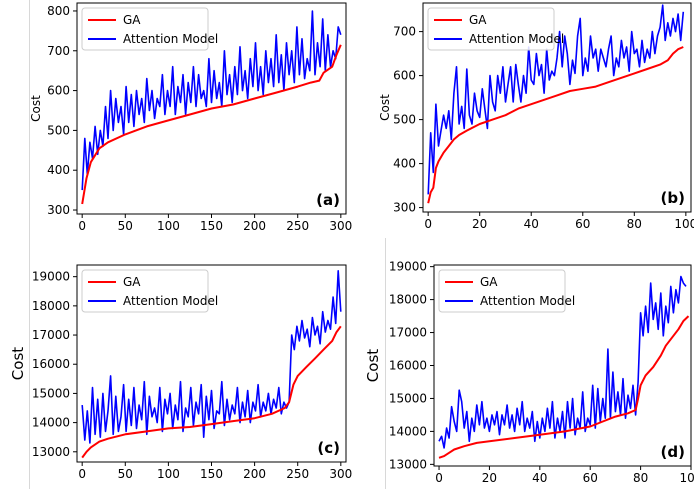 The width and height of the screenshot is (694, 489). What do you see at coordinates (58, 11) in the screenshot?
I see `y-tick-label: 800` at bounding box center [58, 11].